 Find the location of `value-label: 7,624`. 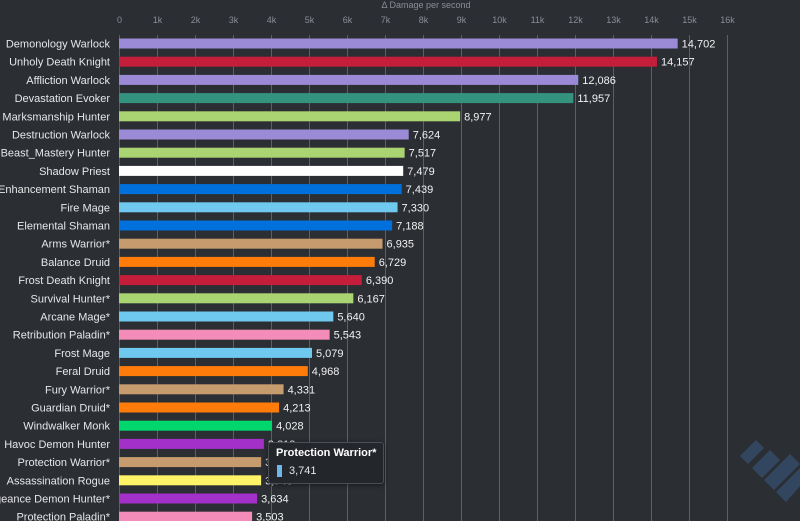

value-label: 7,624 is located at coordinates (427, 136).